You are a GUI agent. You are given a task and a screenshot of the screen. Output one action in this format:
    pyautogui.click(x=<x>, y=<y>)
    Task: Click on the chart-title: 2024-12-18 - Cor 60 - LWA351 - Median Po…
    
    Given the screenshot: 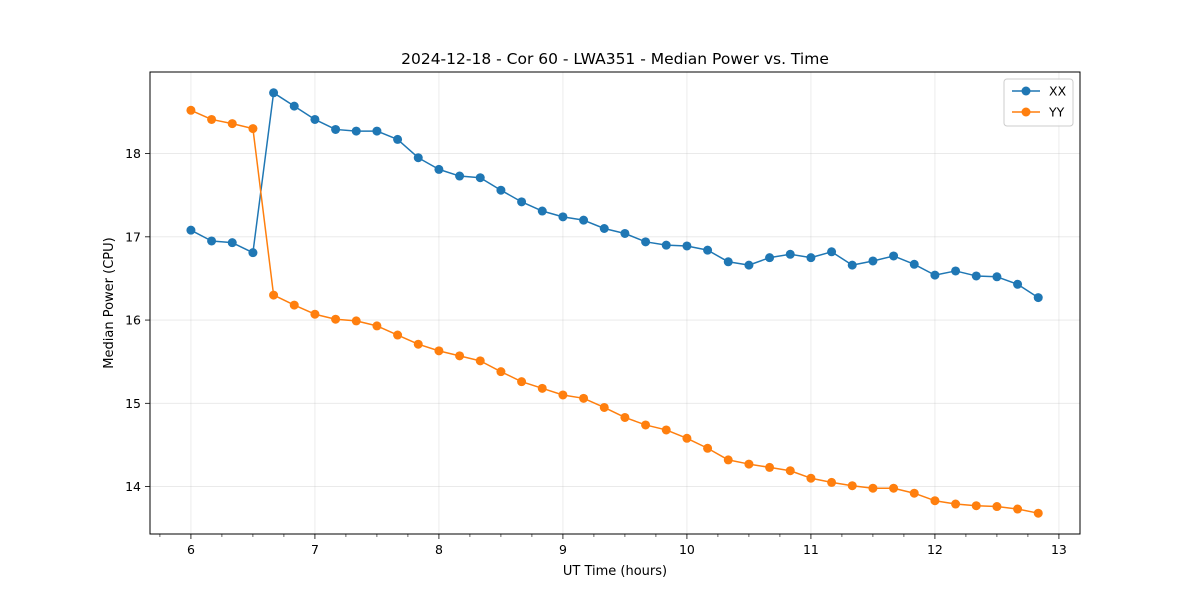 What is the action you would take?
    pyautogui.click(x=615, y=59)
    